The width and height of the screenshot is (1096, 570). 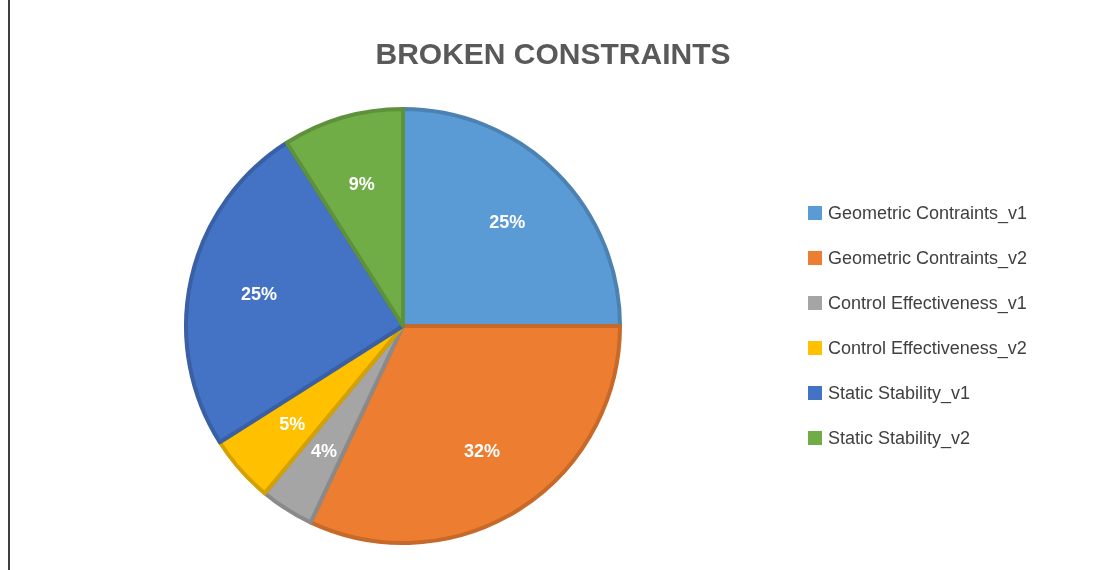 What do you see at coordinates (292, 423) in the screenshot?
I see `data-label: 5%` at bounding box center [292, 423].